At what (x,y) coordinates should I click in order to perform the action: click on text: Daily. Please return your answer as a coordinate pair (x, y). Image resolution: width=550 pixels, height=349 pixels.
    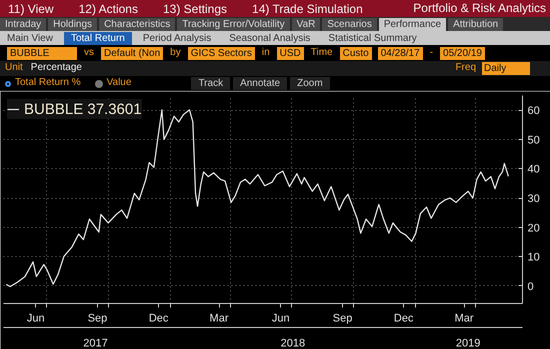
    Looking at the image, I should click on (506, 68).